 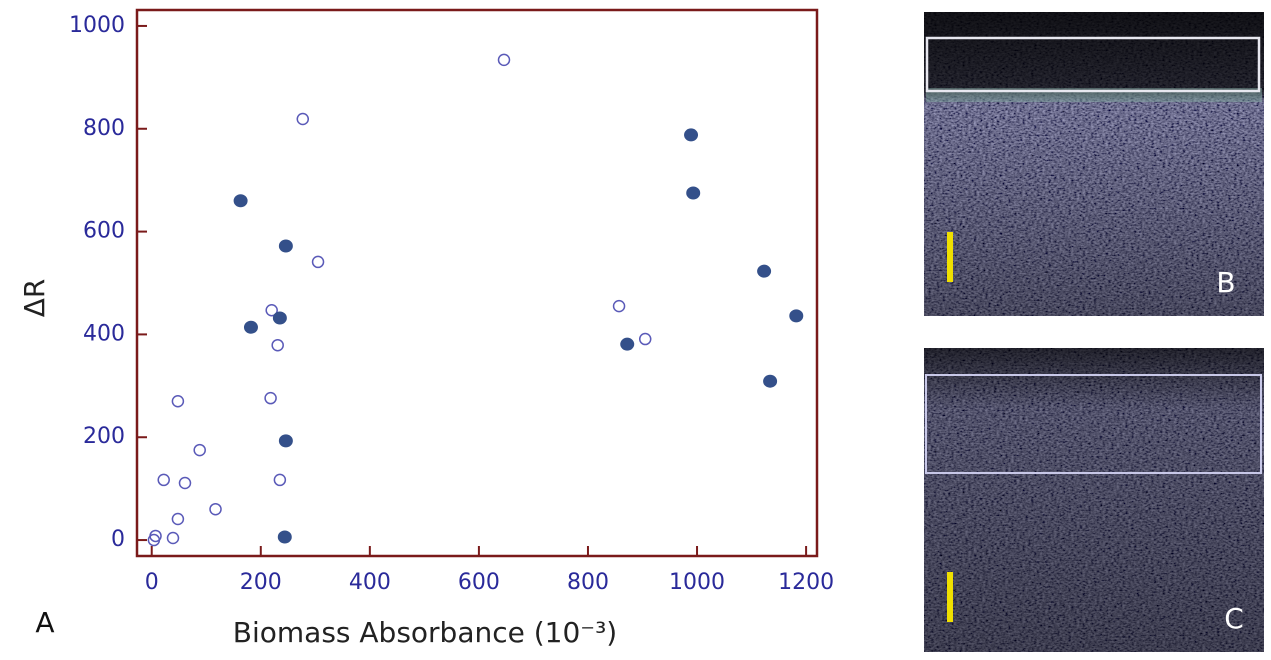 What do you see at coordinates (370, 582) in the screenshot?
I see `x-tick-label: 400` at bounding box center [370, 582].